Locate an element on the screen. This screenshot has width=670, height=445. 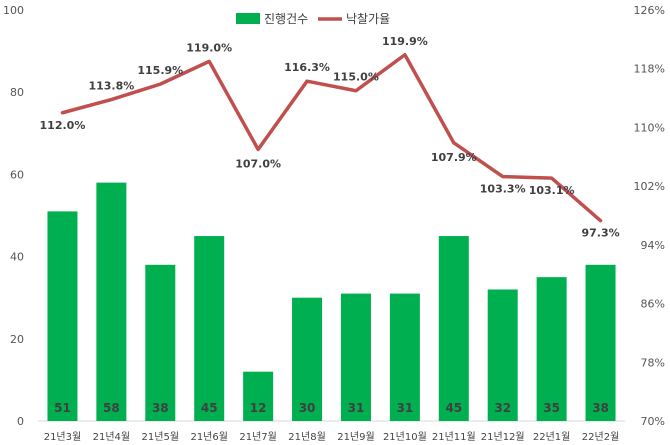
bar-data-label: 32 is located at coordinates (502, 408).